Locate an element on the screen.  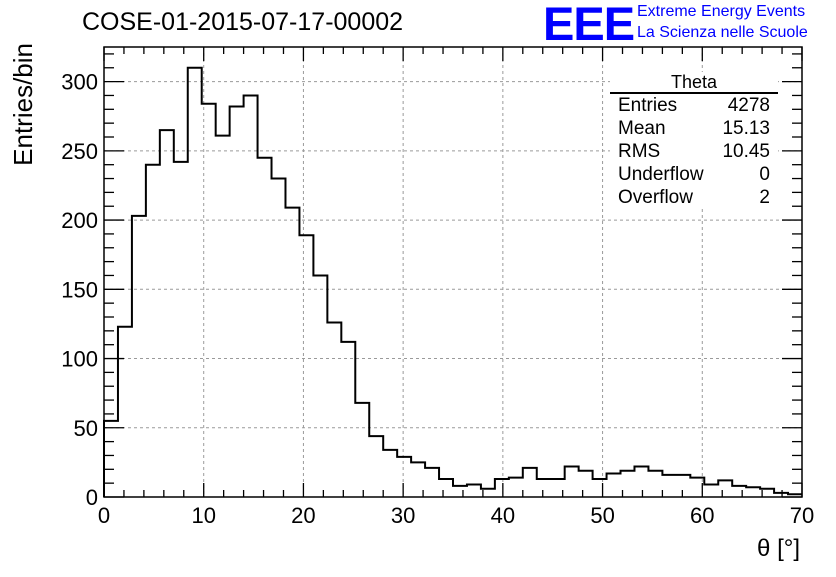
x-axis-label: θ [°] is located at coordinates (778, 548).